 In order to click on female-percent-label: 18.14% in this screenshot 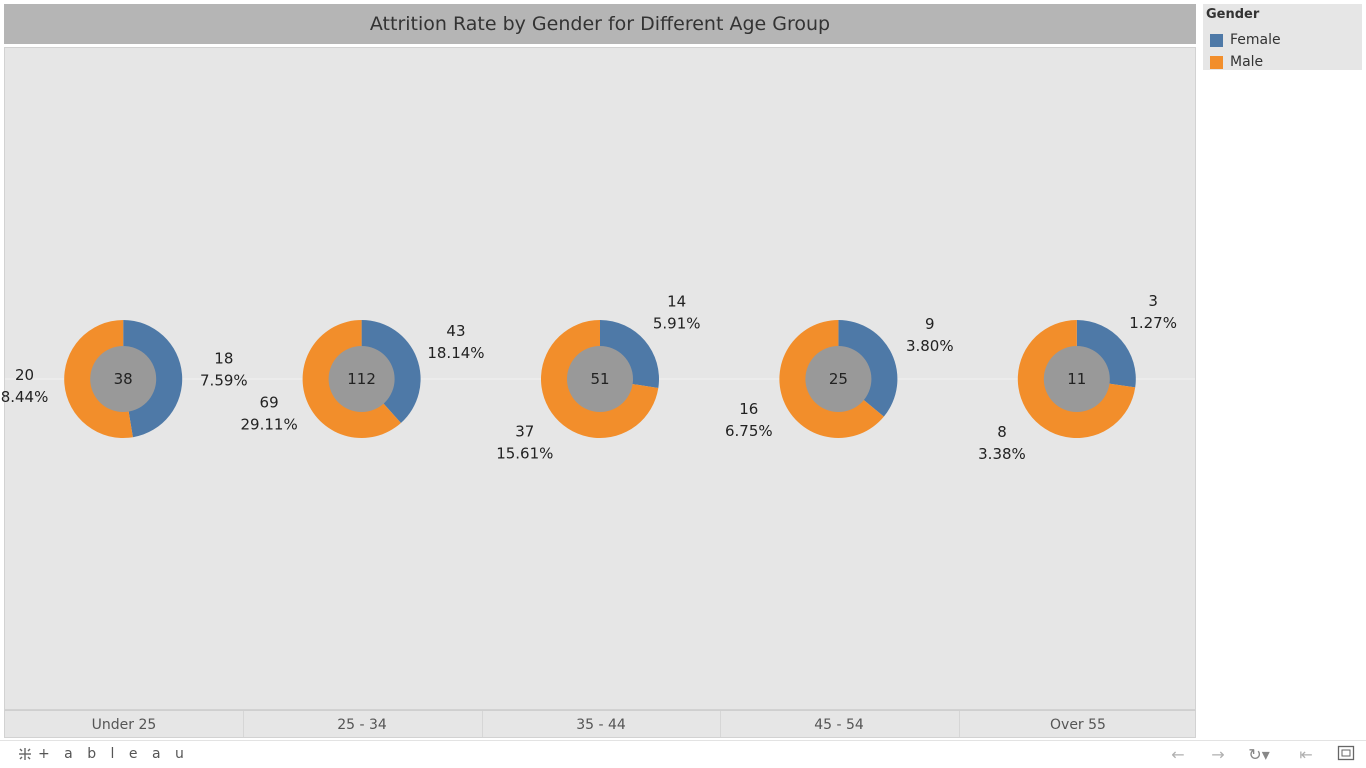, I will do `click(455, 353)`.